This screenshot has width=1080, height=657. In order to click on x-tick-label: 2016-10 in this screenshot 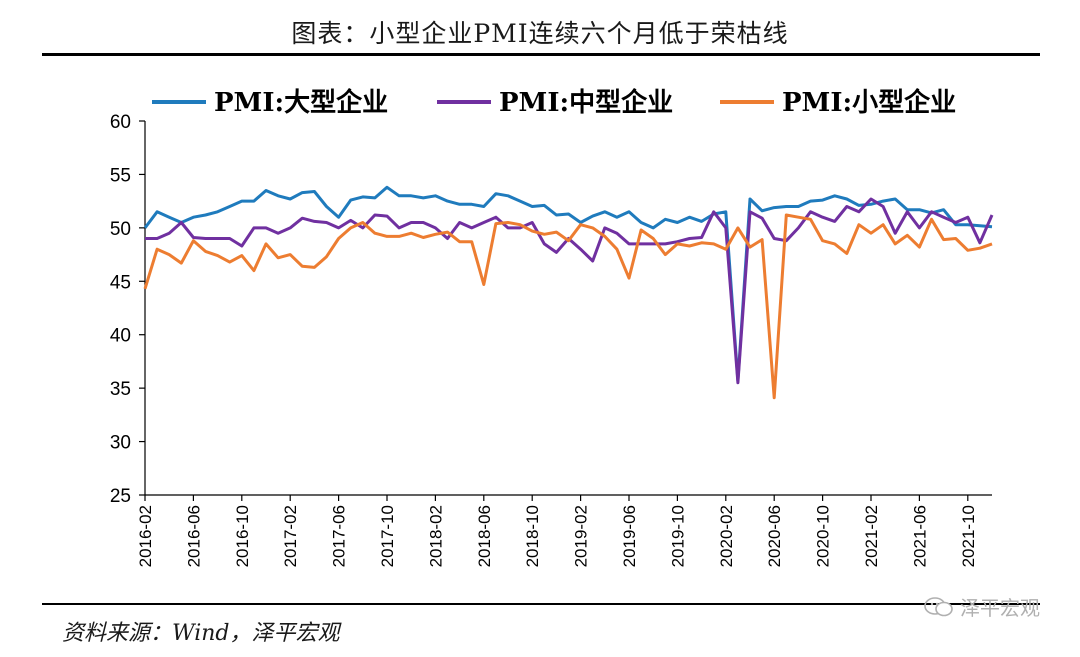, I will do `click(242, 536)`.